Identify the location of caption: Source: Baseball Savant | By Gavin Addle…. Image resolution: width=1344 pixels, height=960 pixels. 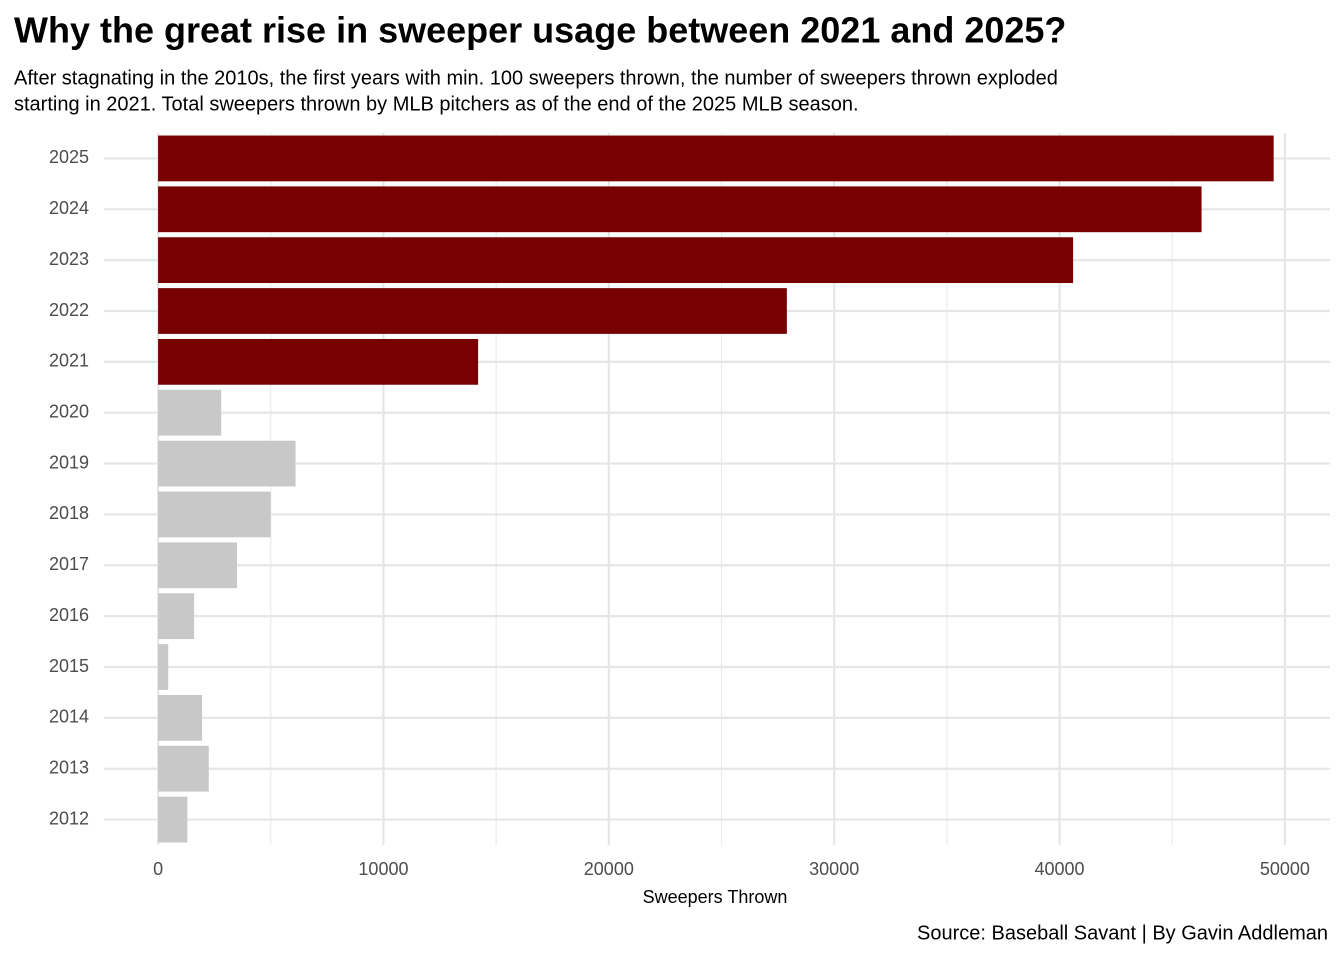
(1122, 933).